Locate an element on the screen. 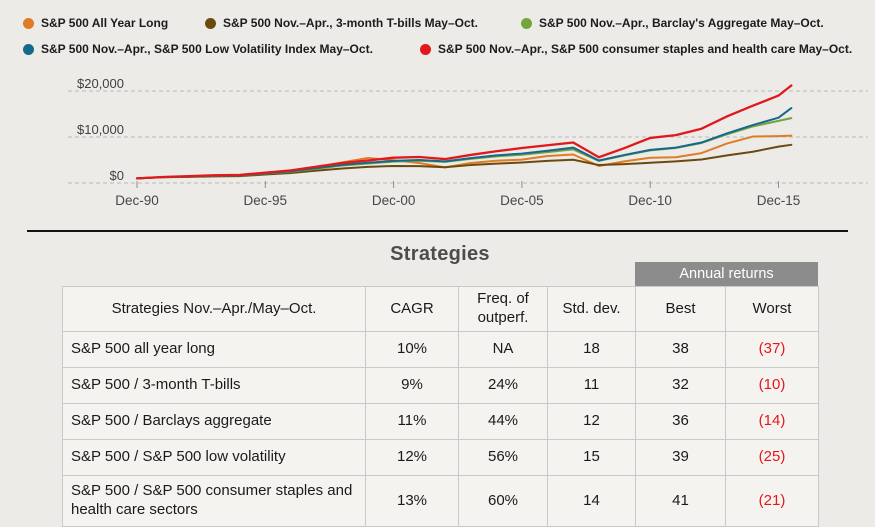  legend-dot-brown-icon is located at coordinates (210, 23).